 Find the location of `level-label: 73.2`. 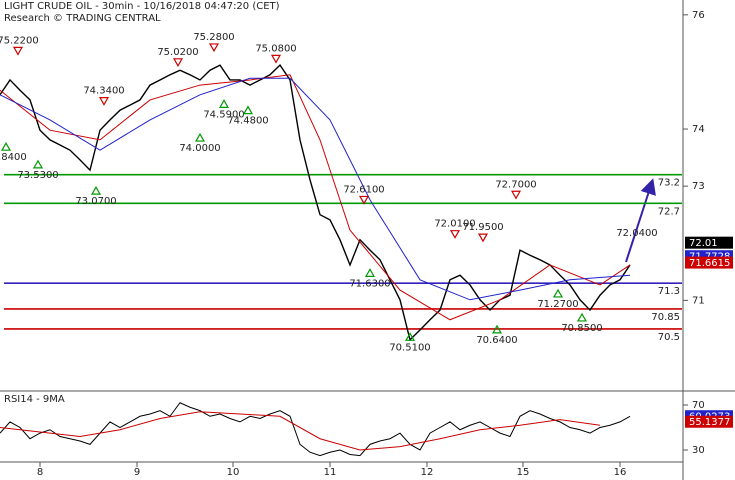

level-label: 73.2 is located at coordinates (669, 183).